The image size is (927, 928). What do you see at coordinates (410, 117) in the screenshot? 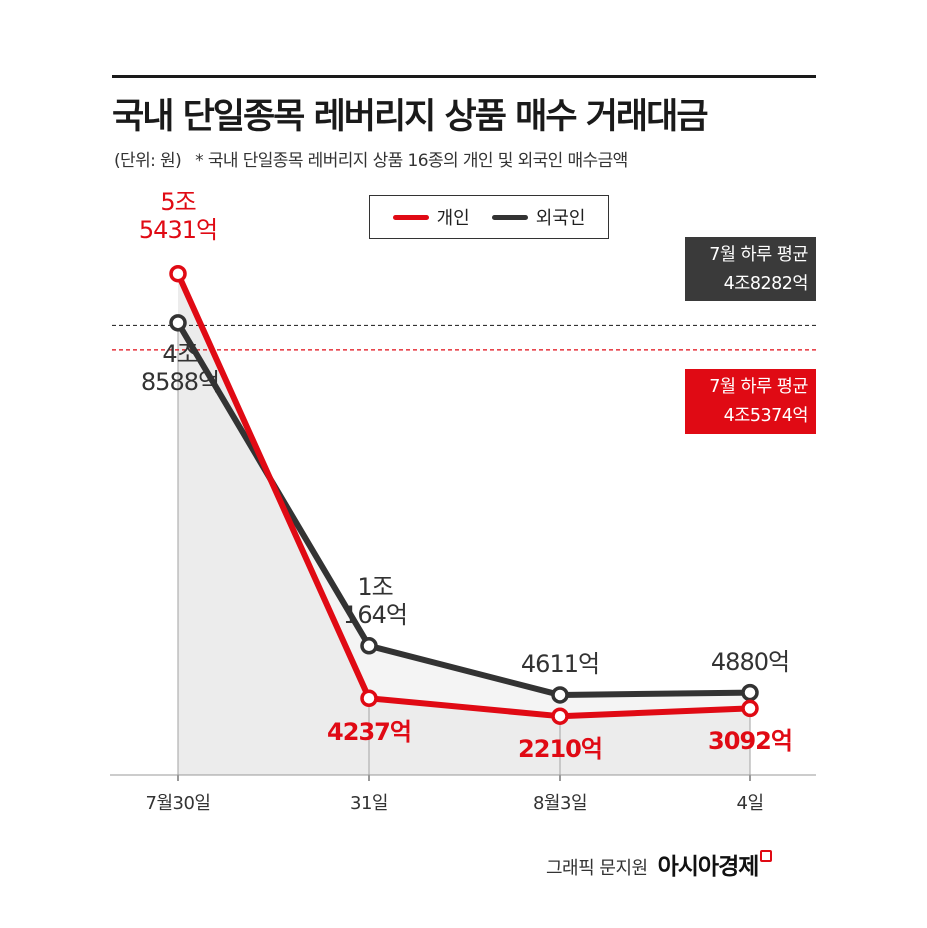
I see `chart-title: 국내 단일종목 레버리지 상품 매수 거래대금` at bounding box center [410, 117].